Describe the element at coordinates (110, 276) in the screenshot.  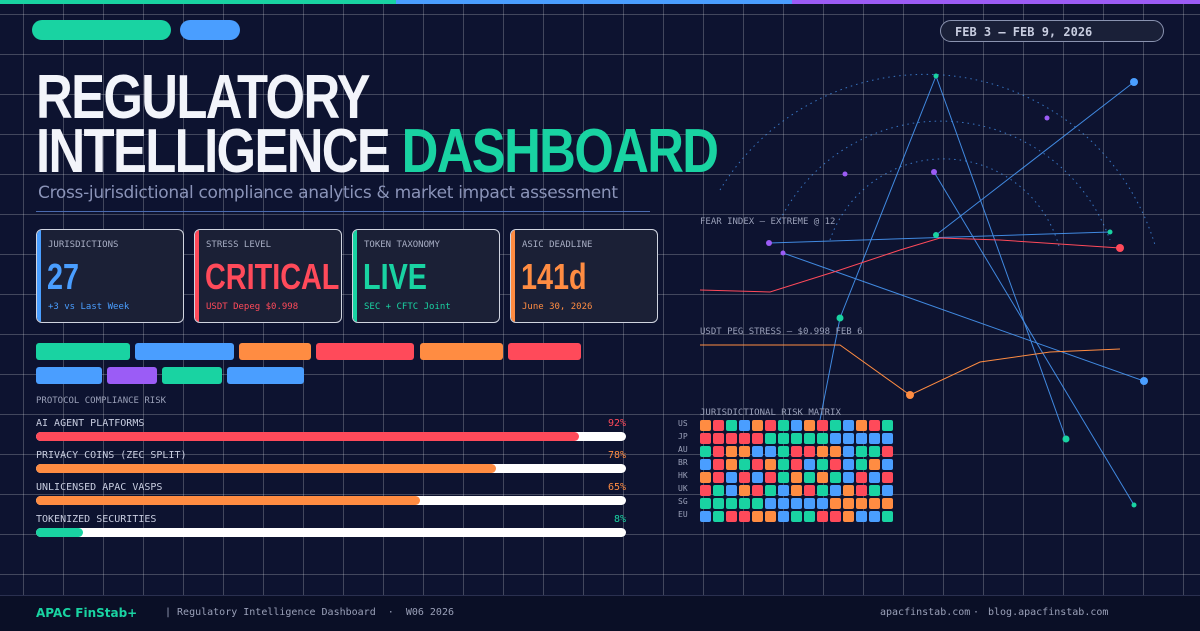
I see `stat-card: JURISDICTIONS 27 +3 vs Last Week` at that location.